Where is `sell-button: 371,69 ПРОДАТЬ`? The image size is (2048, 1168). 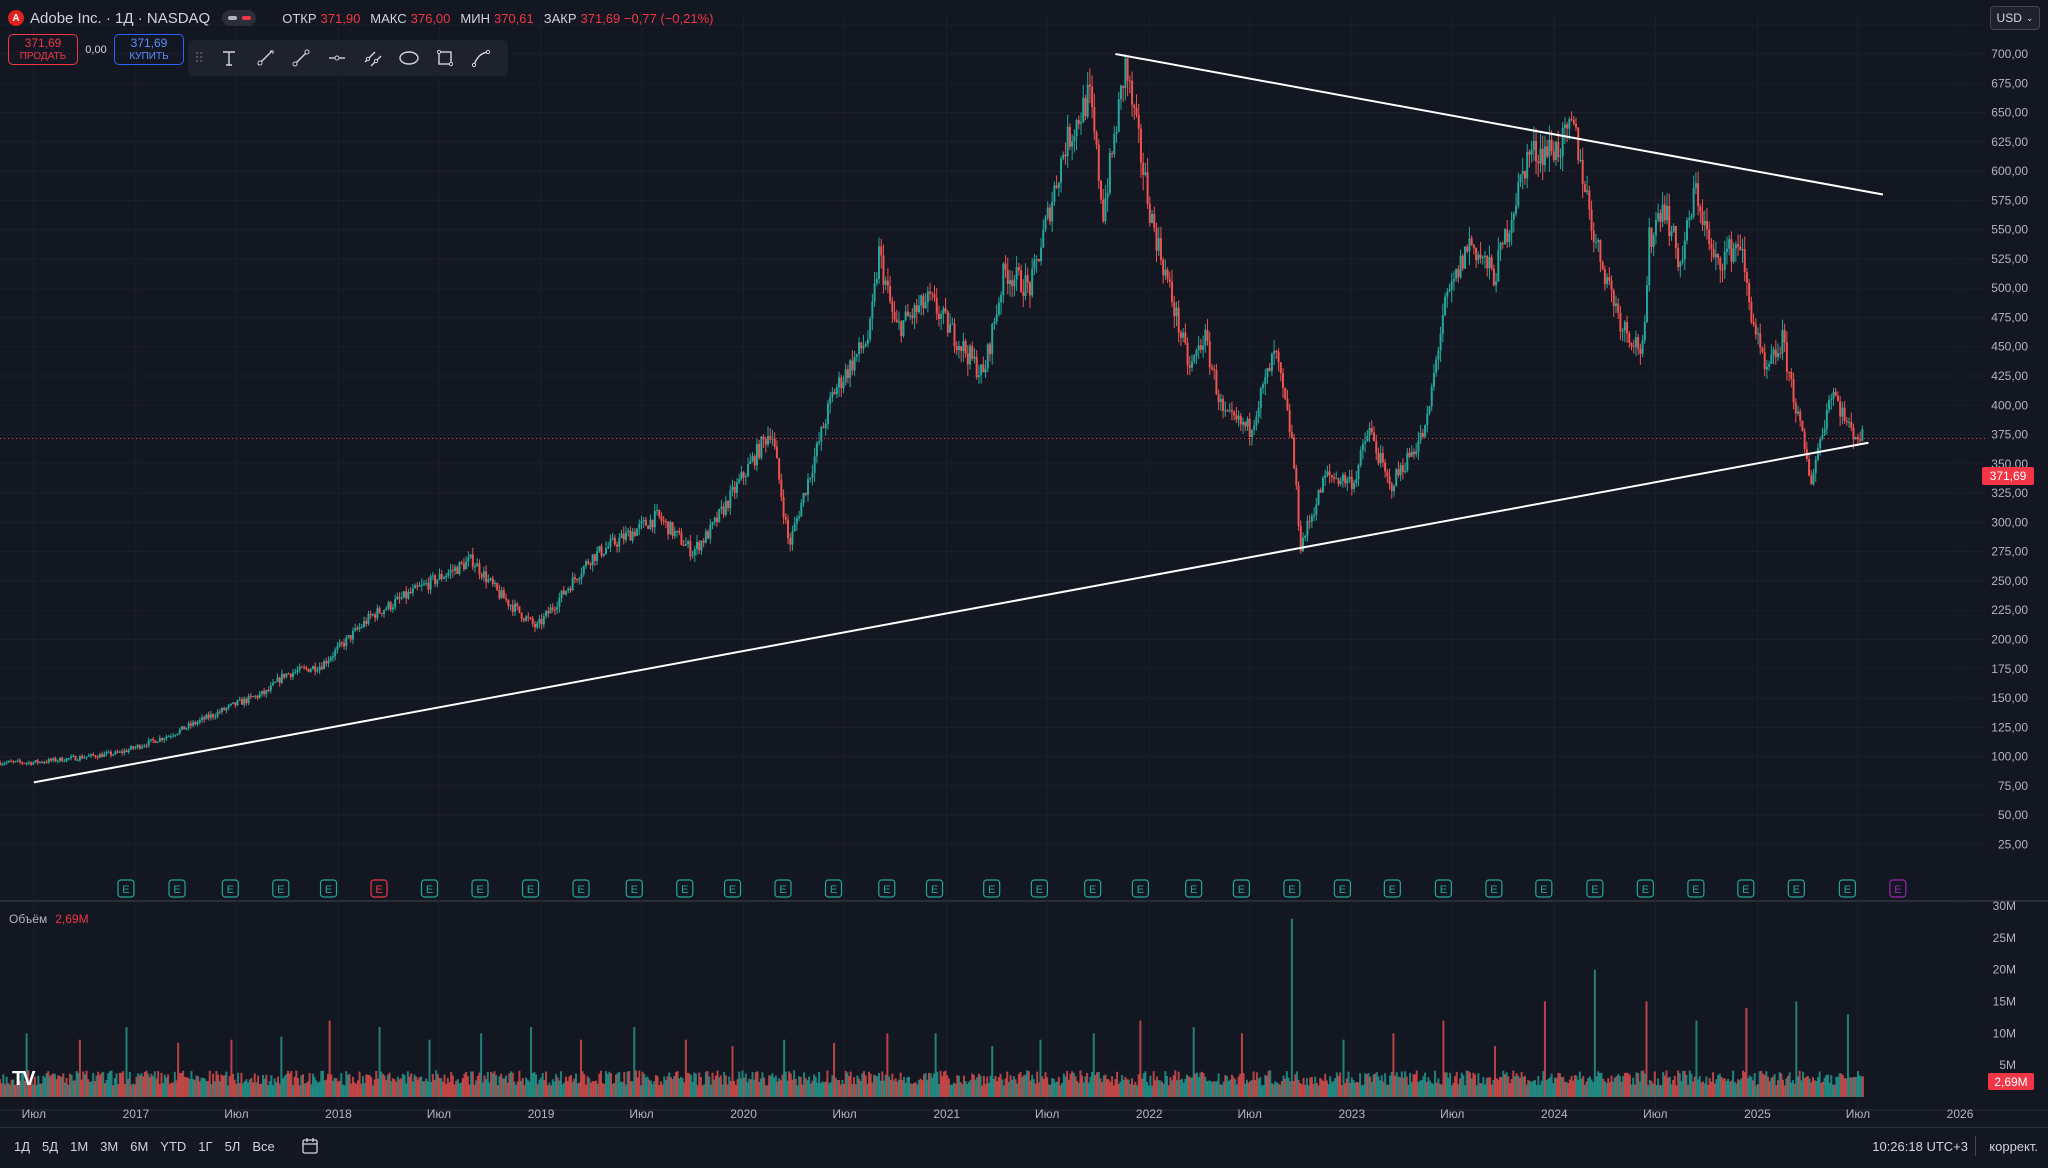
sell-button: 371,69 ПРОДАТЬ is located at coordinates (43, 49).